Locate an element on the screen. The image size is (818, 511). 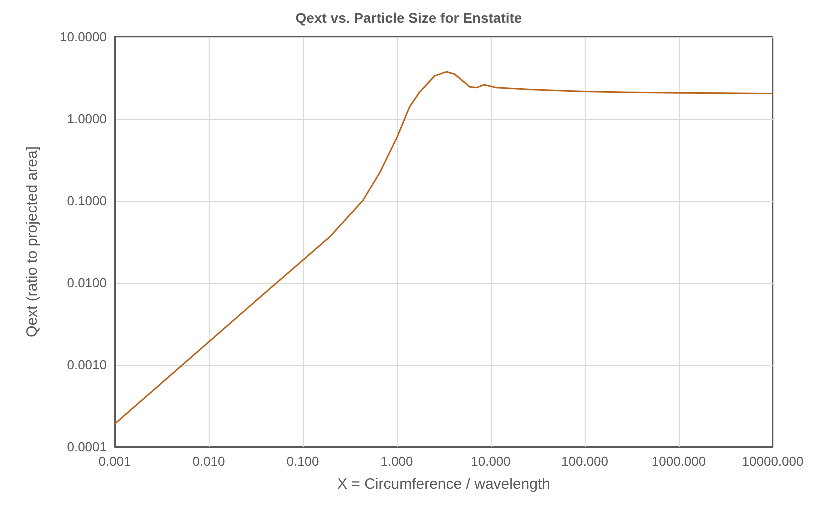
x-tick-label: 1000.000 is located at coordinates (679, 461).